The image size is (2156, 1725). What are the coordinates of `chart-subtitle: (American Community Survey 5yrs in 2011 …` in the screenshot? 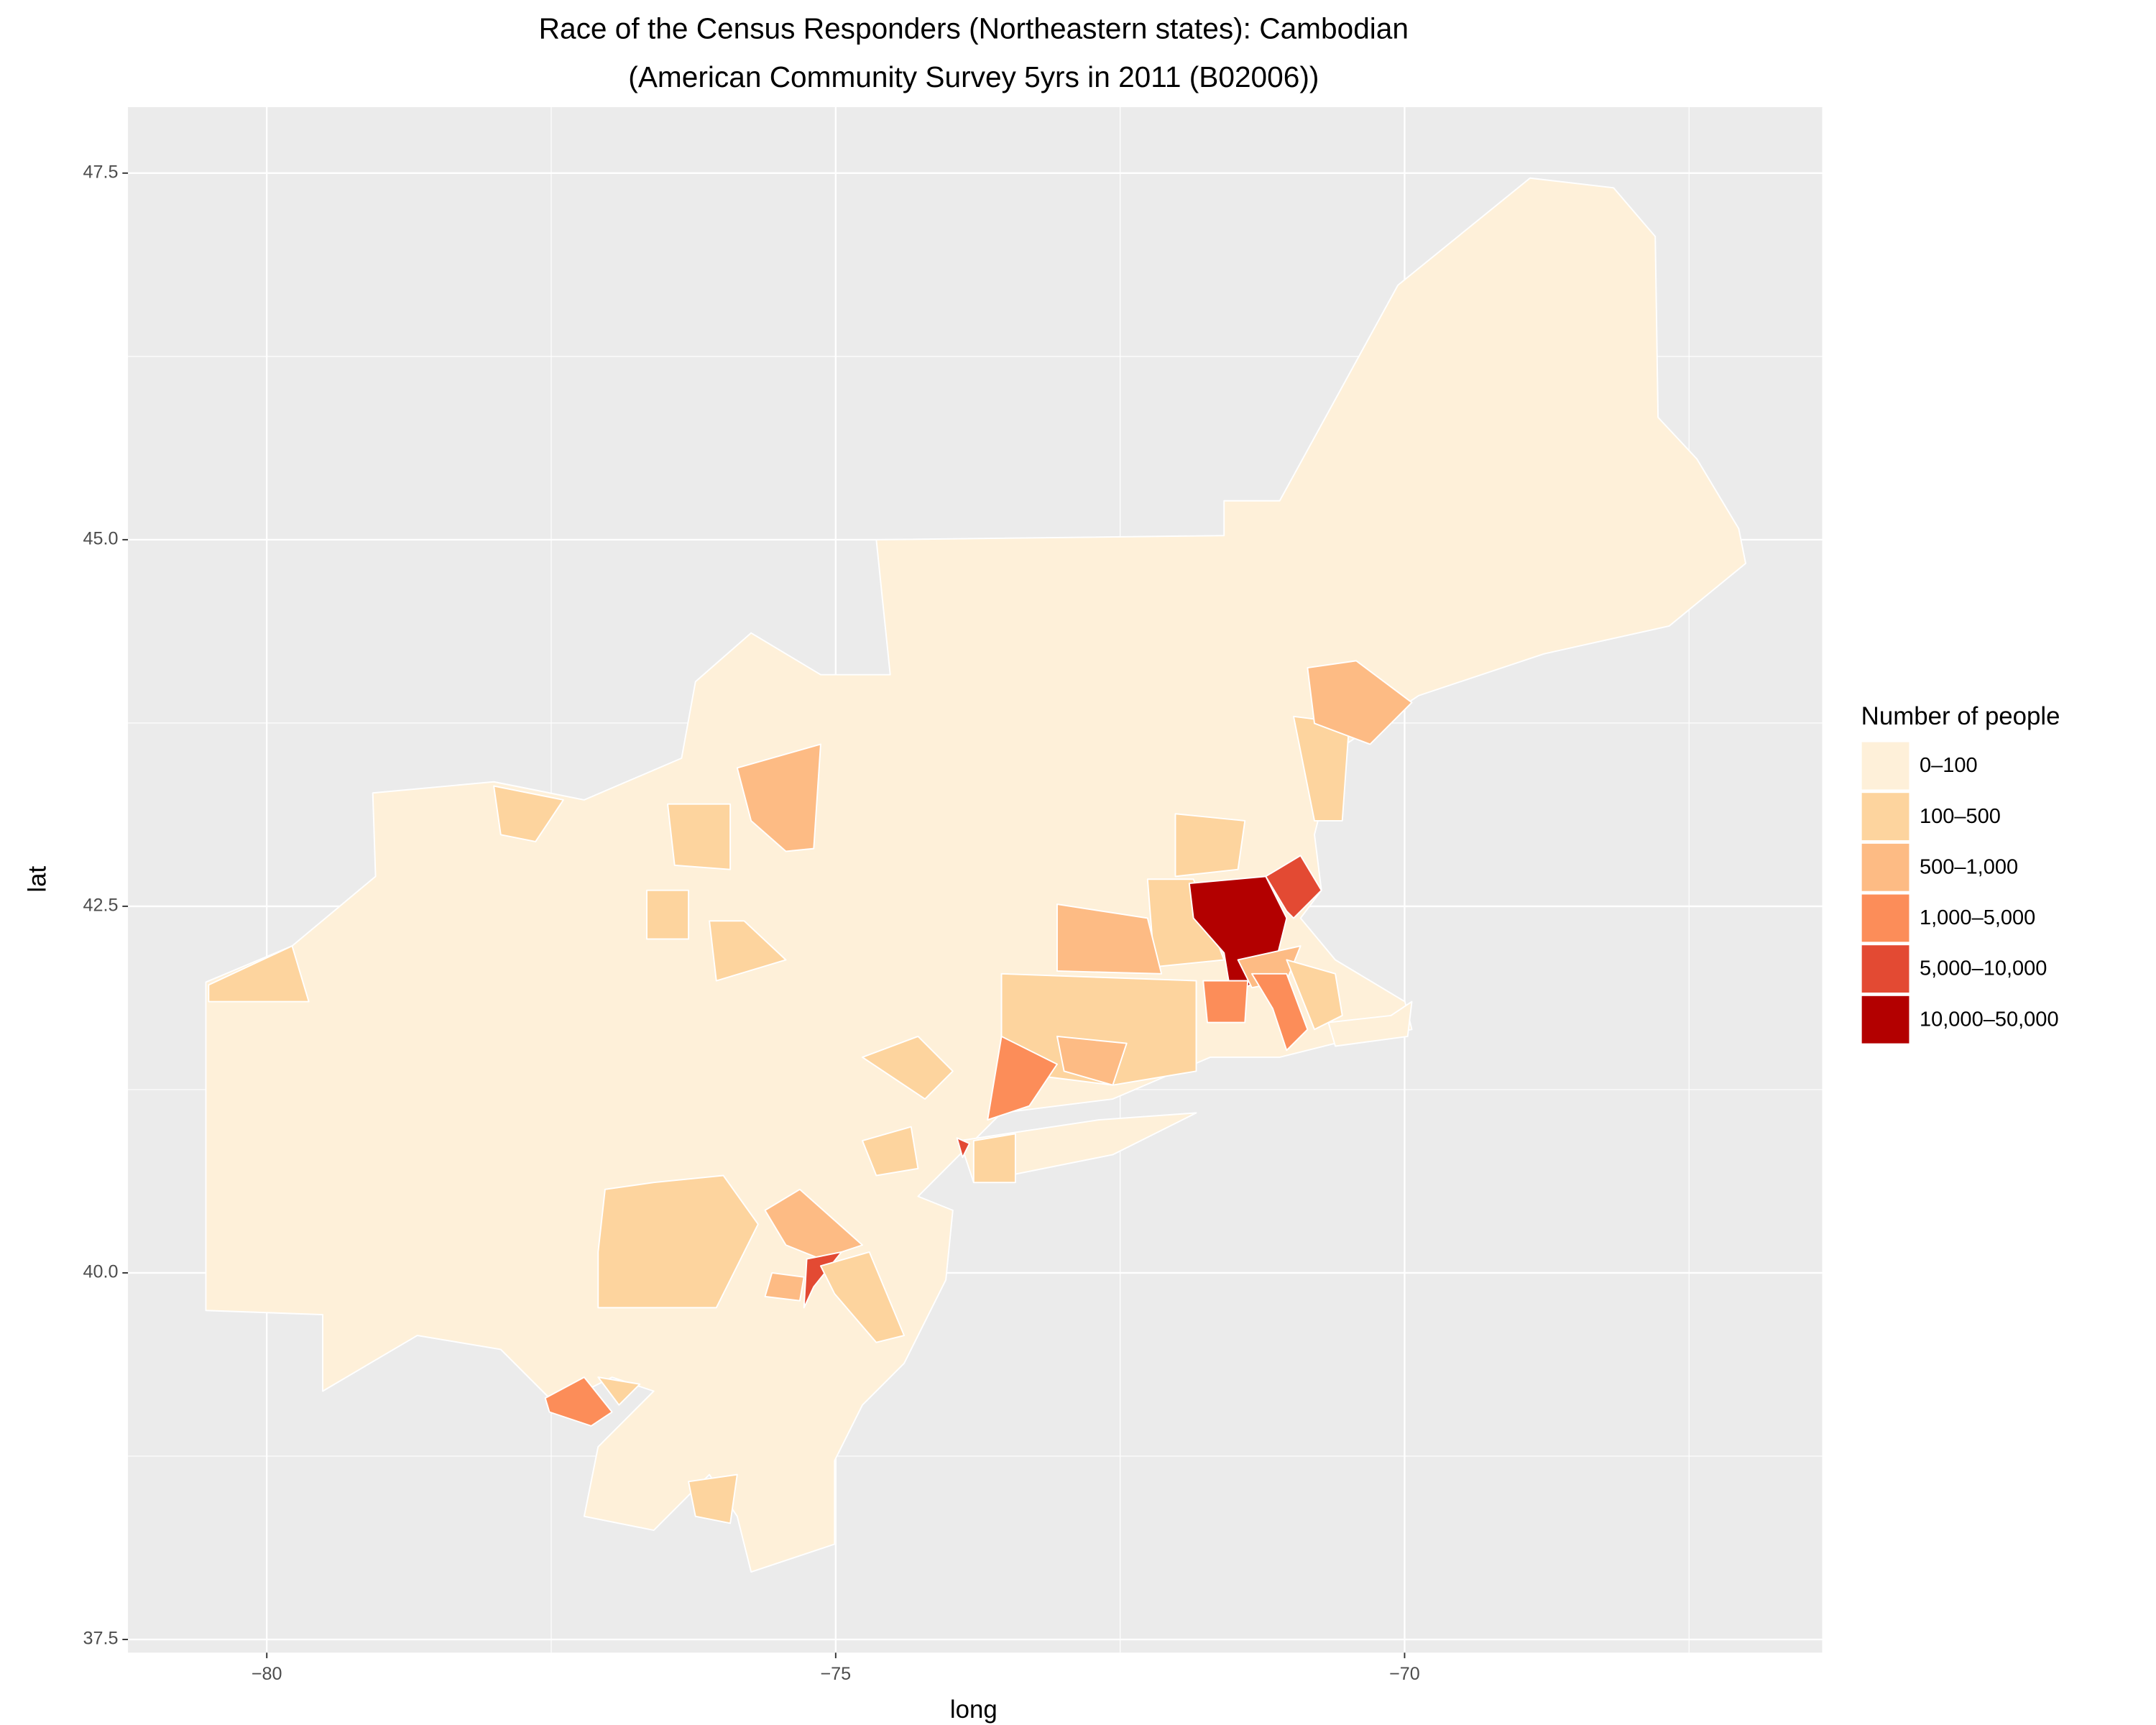 It's located at (974, 76).